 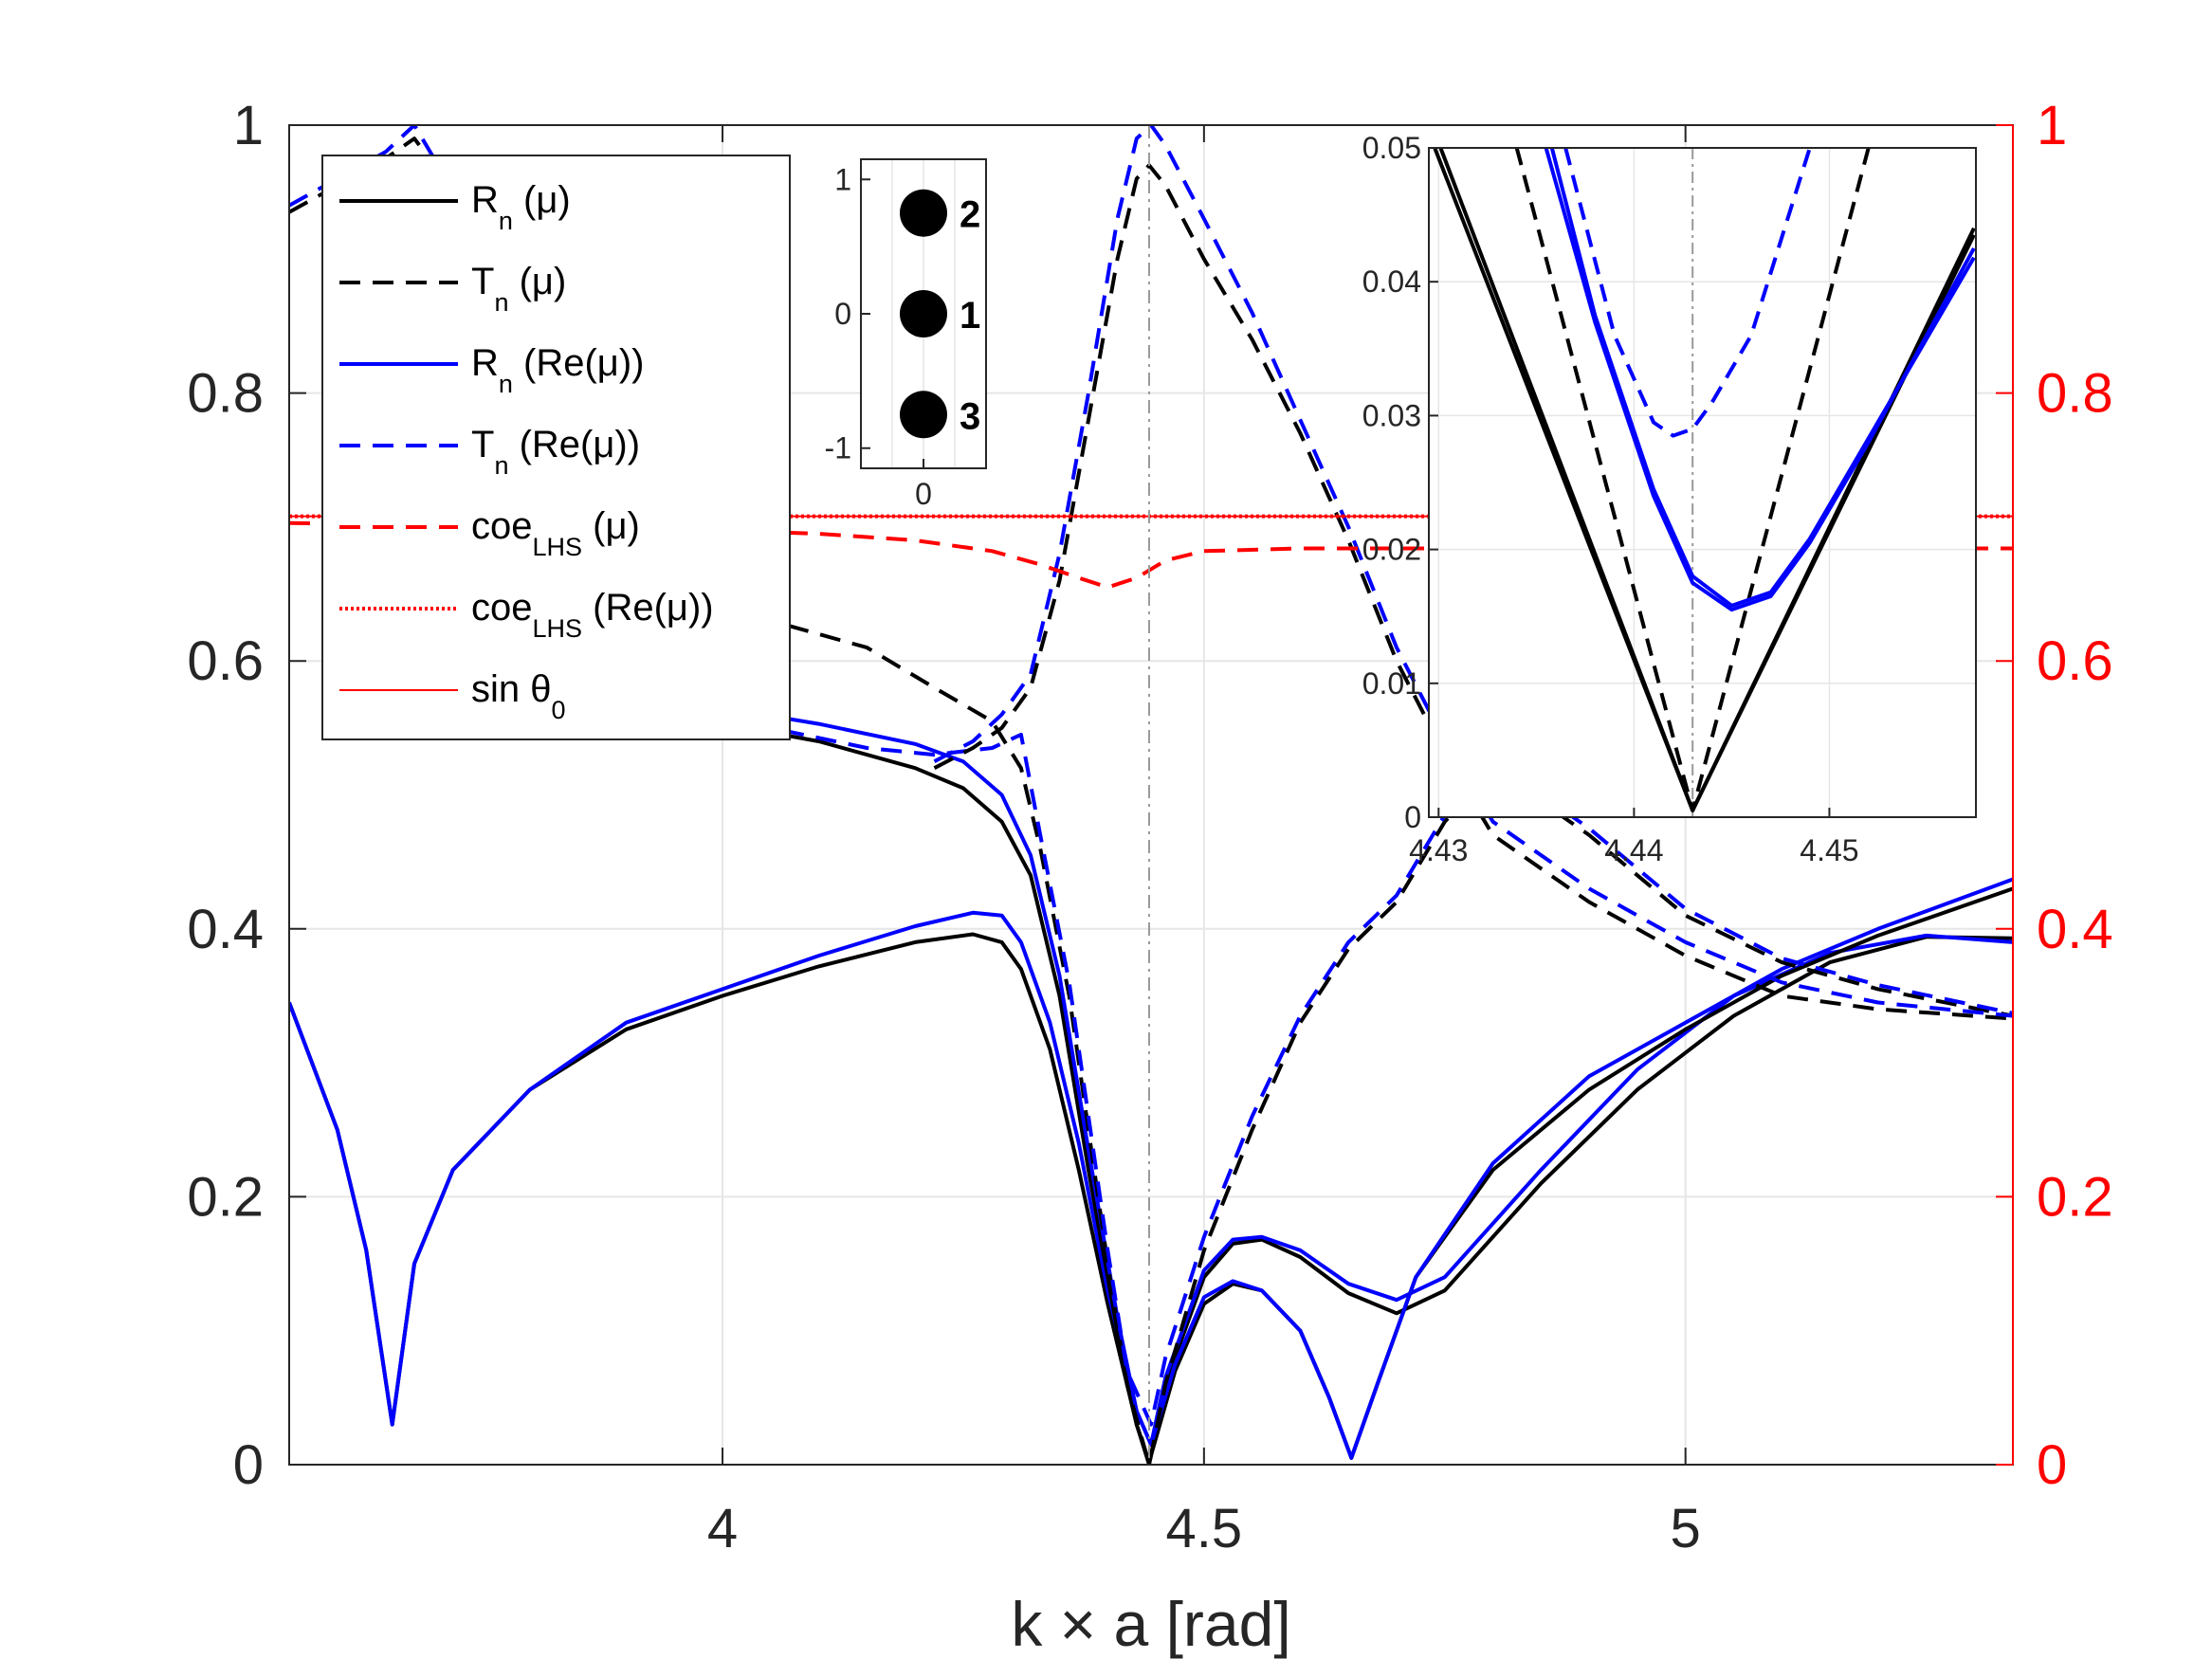 What do you see at coordinates (2075, 661) in the screenshot?
I see `y2-tick-label: 0.6` at bounding box center [2075, 661].